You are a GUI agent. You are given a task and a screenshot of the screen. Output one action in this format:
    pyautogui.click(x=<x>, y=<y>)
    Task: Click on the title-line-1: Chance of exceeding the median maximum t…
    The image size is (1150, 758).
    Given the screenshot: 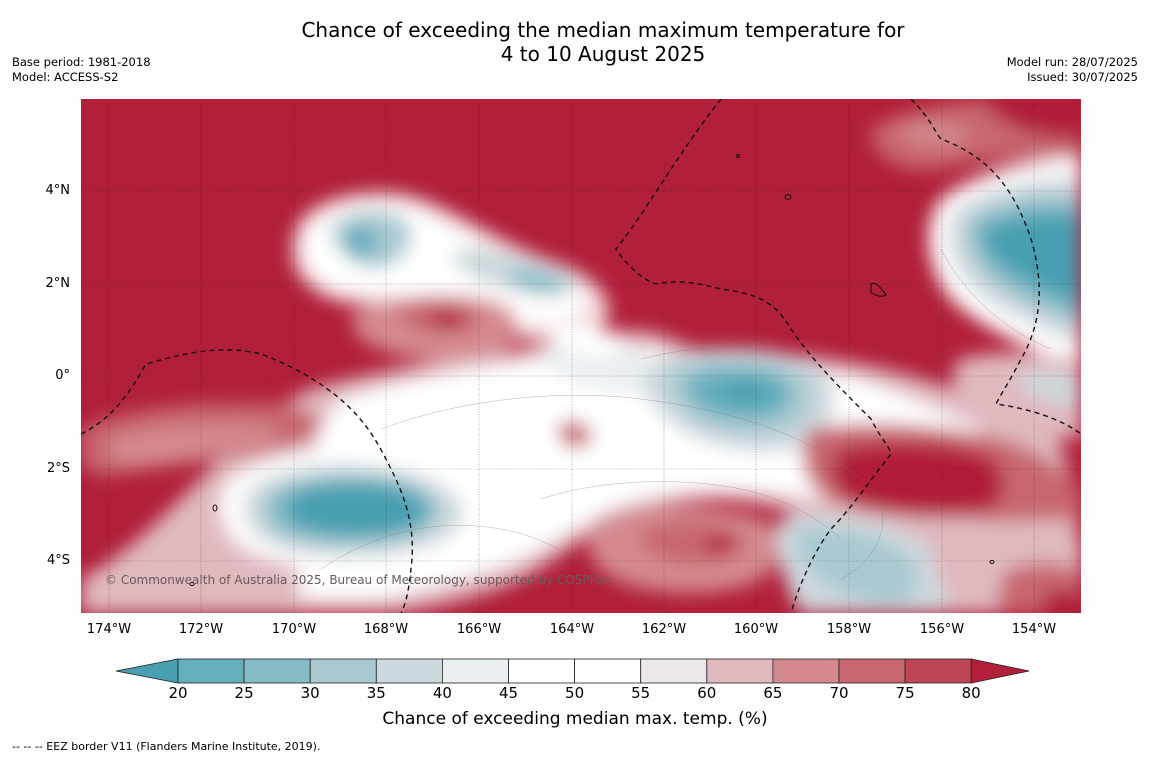 What is the action you would take?
    pyautogui.click(x=603, y=30)
    